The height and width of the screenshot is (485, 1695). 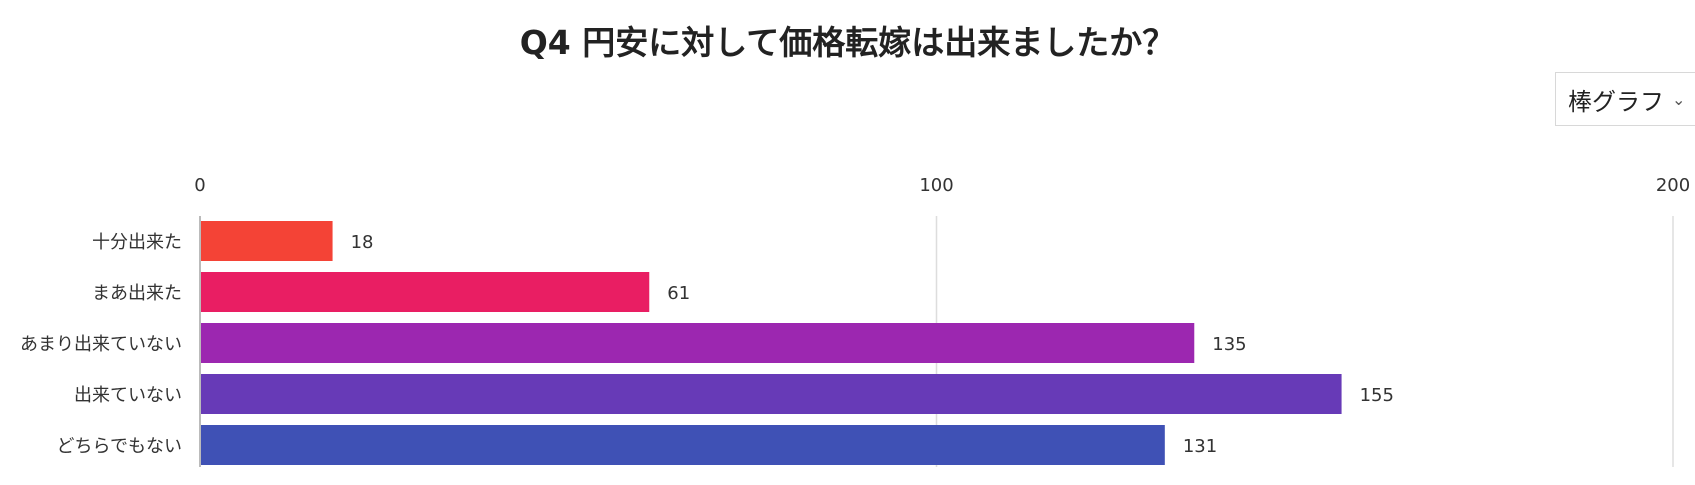 What do you see at coordinates (1200, 446) in the screenshot?
I see `value-label-5: 131` at bounding box center [1200, 446].